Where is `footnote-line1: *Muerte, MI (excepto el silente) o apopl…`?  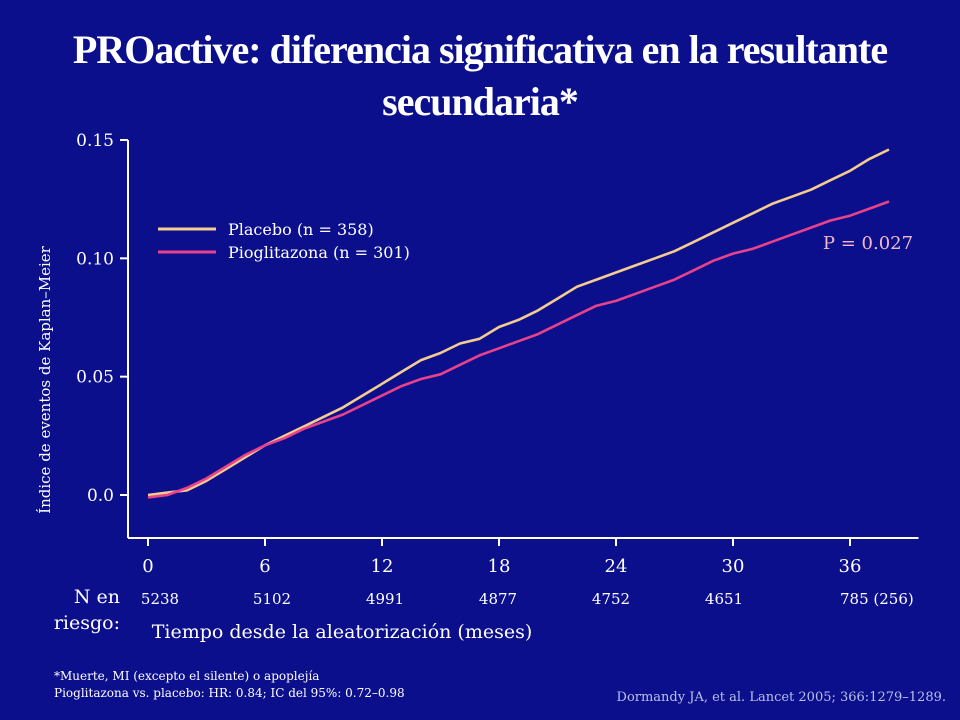 footnote-line1: *Muerte, MI (excepto el silente) o apopl… is located at coordinates (187, 676).